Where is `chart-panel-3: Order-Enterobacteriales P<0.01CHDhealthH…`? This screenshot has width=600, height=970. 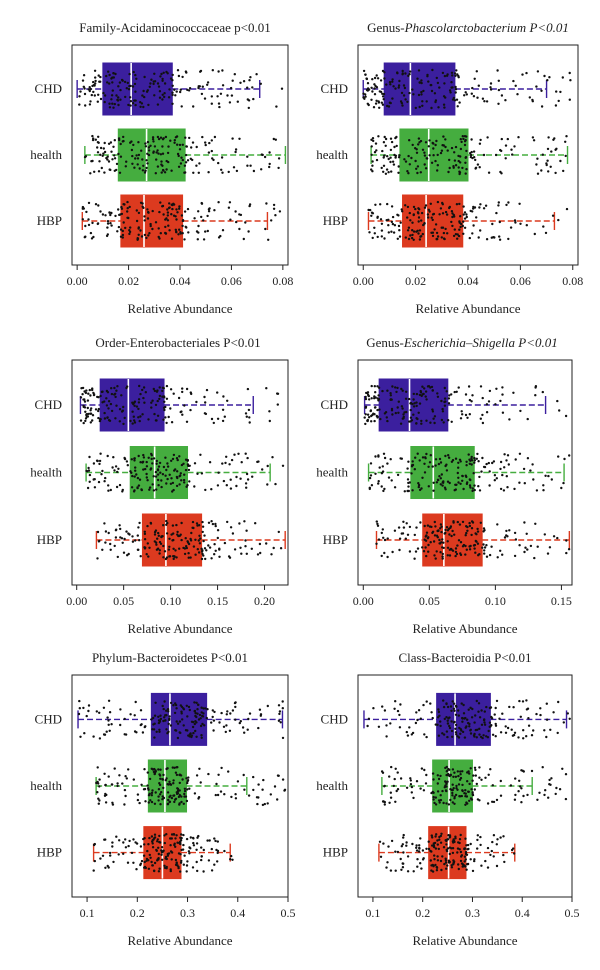 chart-panel-3: Order-Enterobacteriales P<0.01CHDhealthH… is located at coordinates (159, 485).